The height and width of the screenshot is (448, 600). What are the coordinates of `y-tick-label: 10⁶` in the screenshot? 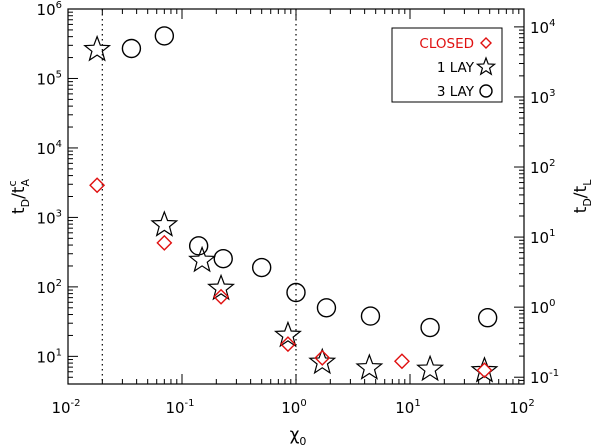 It's located at (49, 9).